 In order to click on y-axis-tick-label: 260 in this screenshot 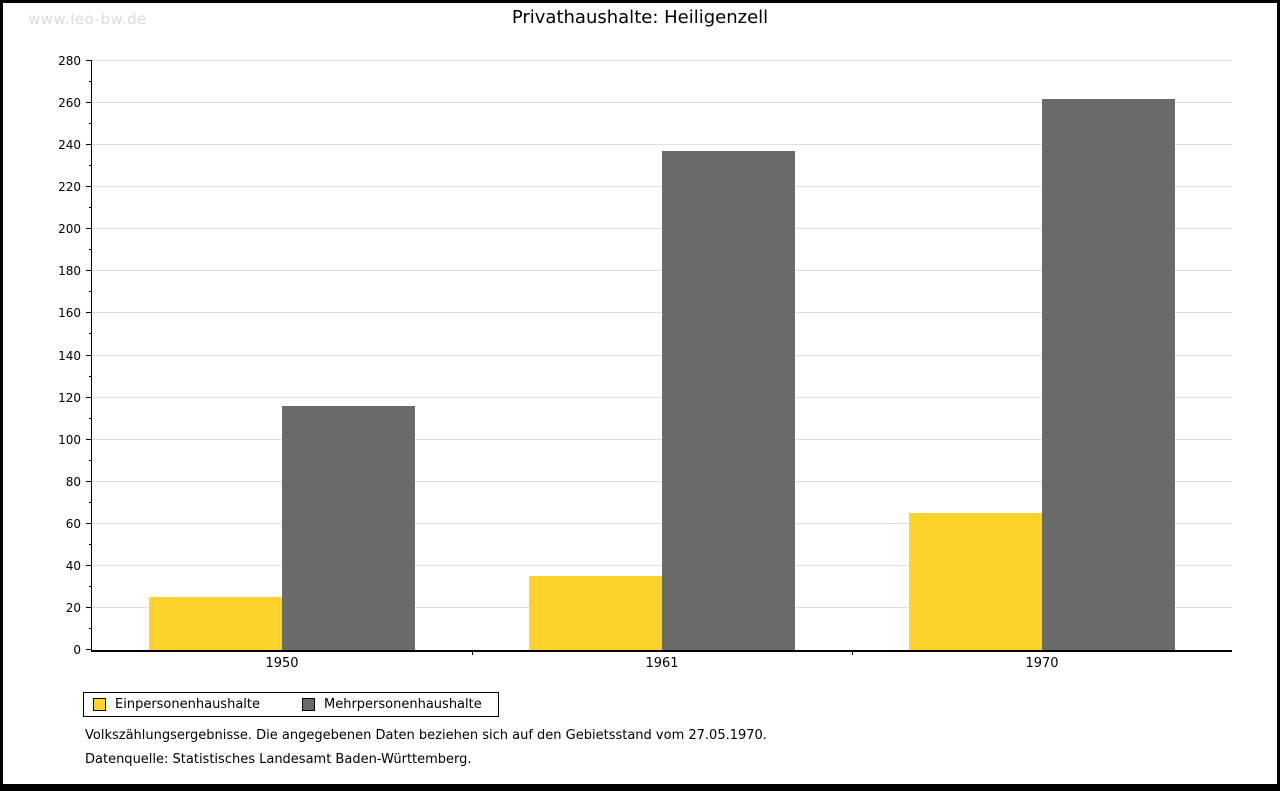, I will do `click(69, 103)`.